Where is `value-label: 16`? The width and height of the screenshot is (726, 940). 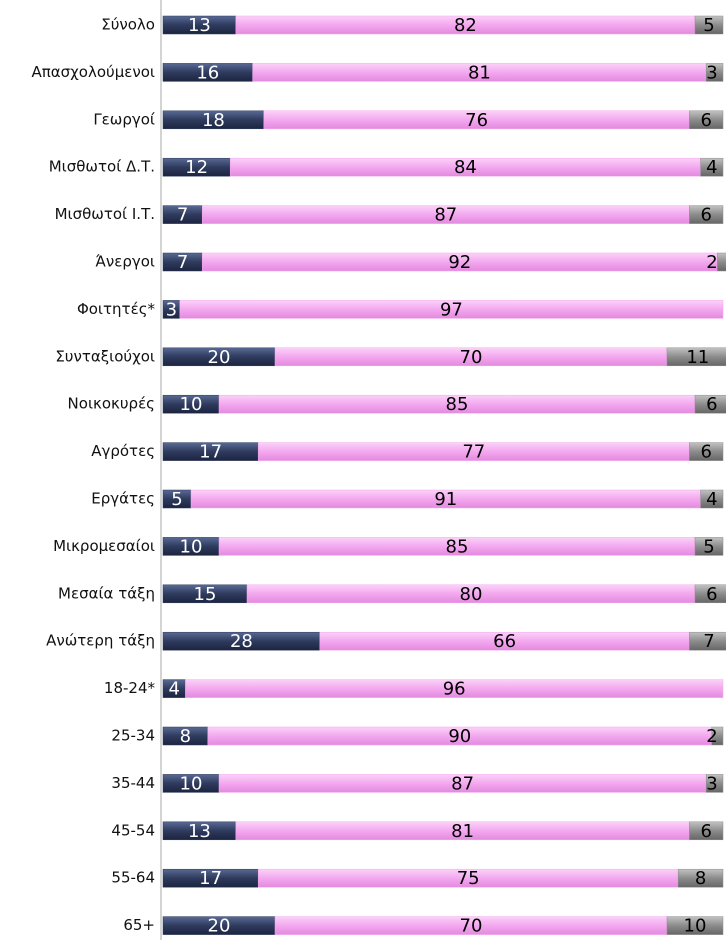
value-label: 16 is located at coordinates (207, 72).